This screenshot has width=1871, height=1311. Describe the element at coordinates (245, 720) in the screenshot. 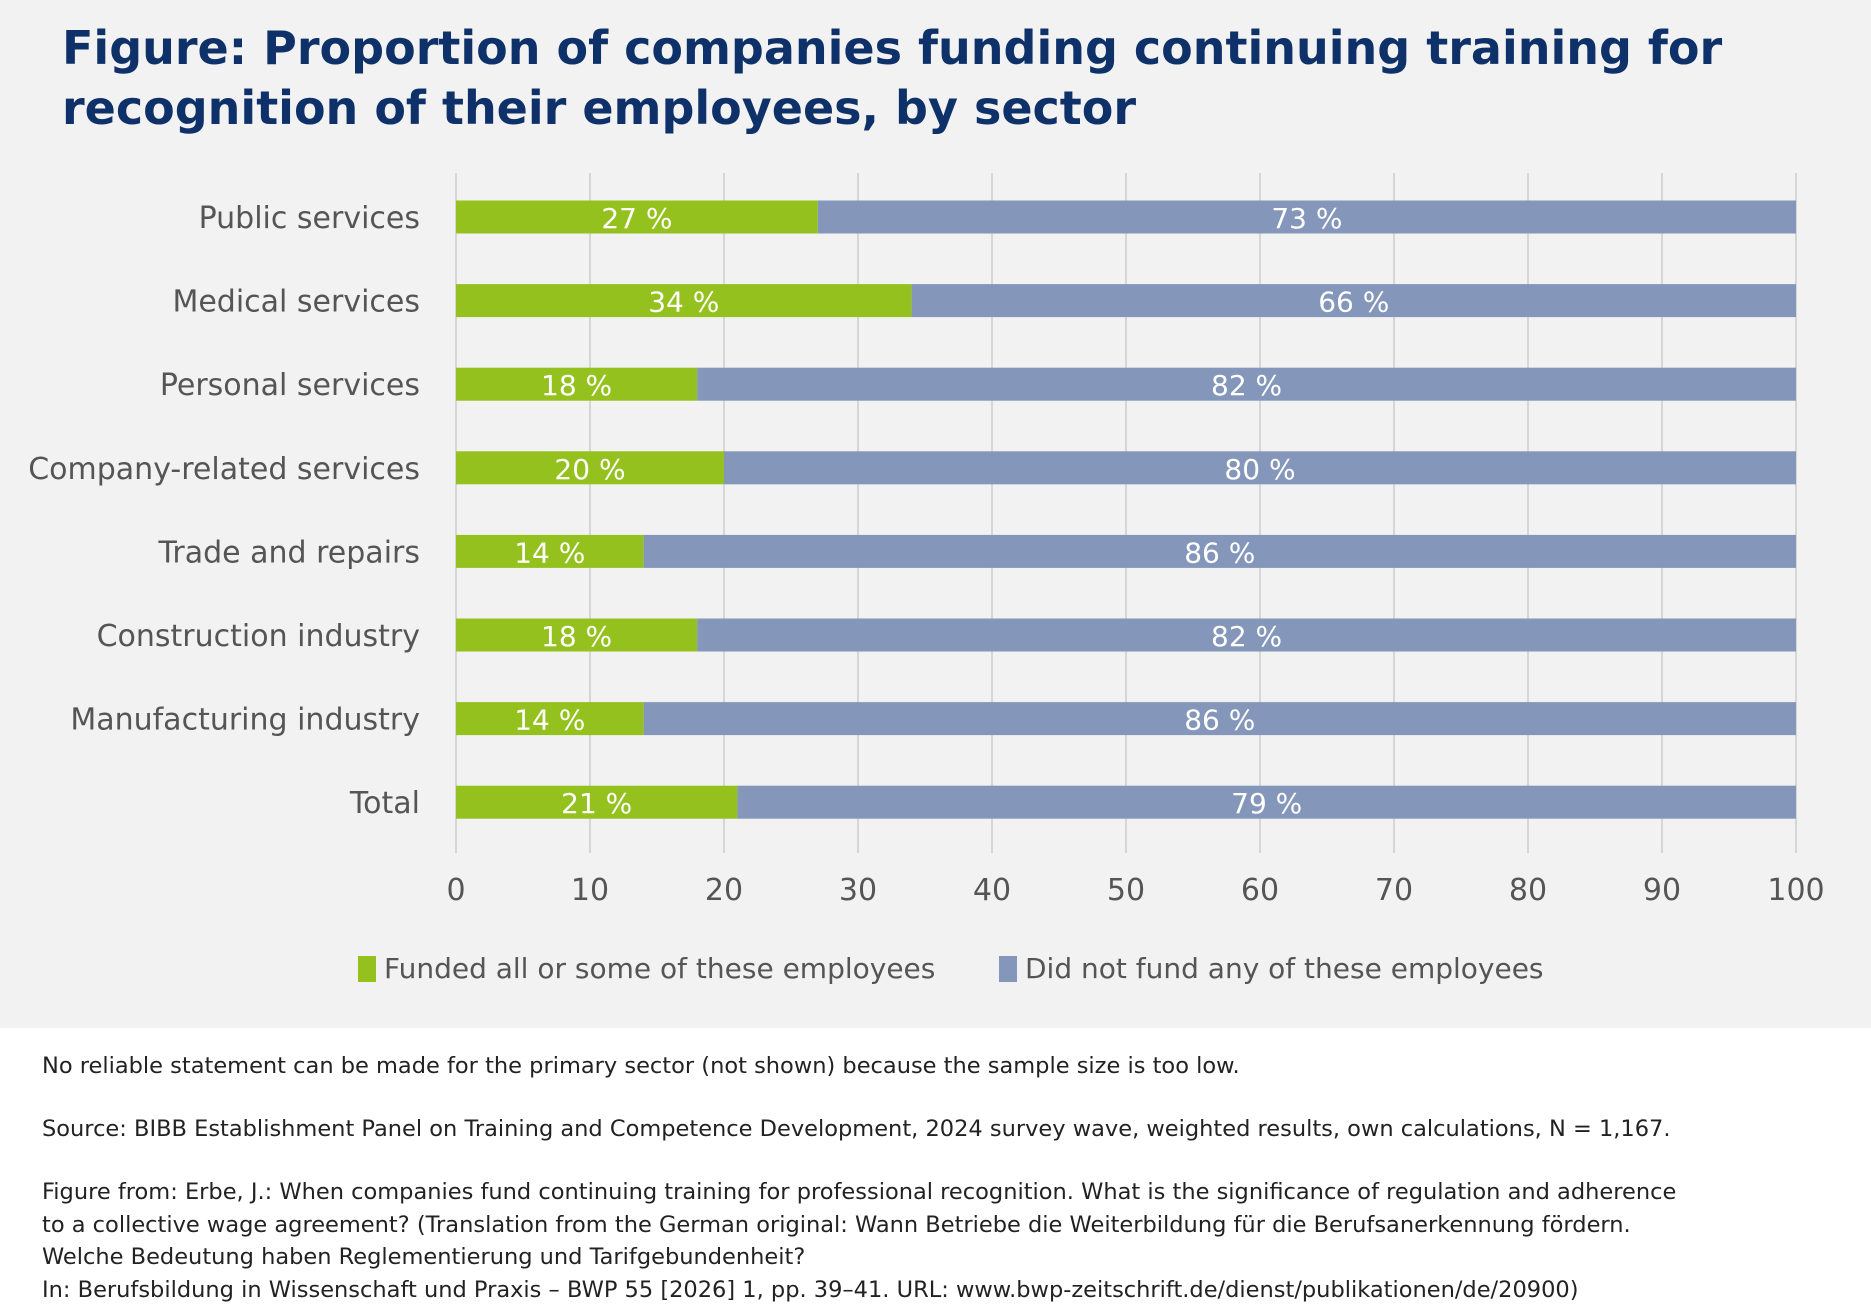

I see `category-label: Manufacturing industry` at that location.